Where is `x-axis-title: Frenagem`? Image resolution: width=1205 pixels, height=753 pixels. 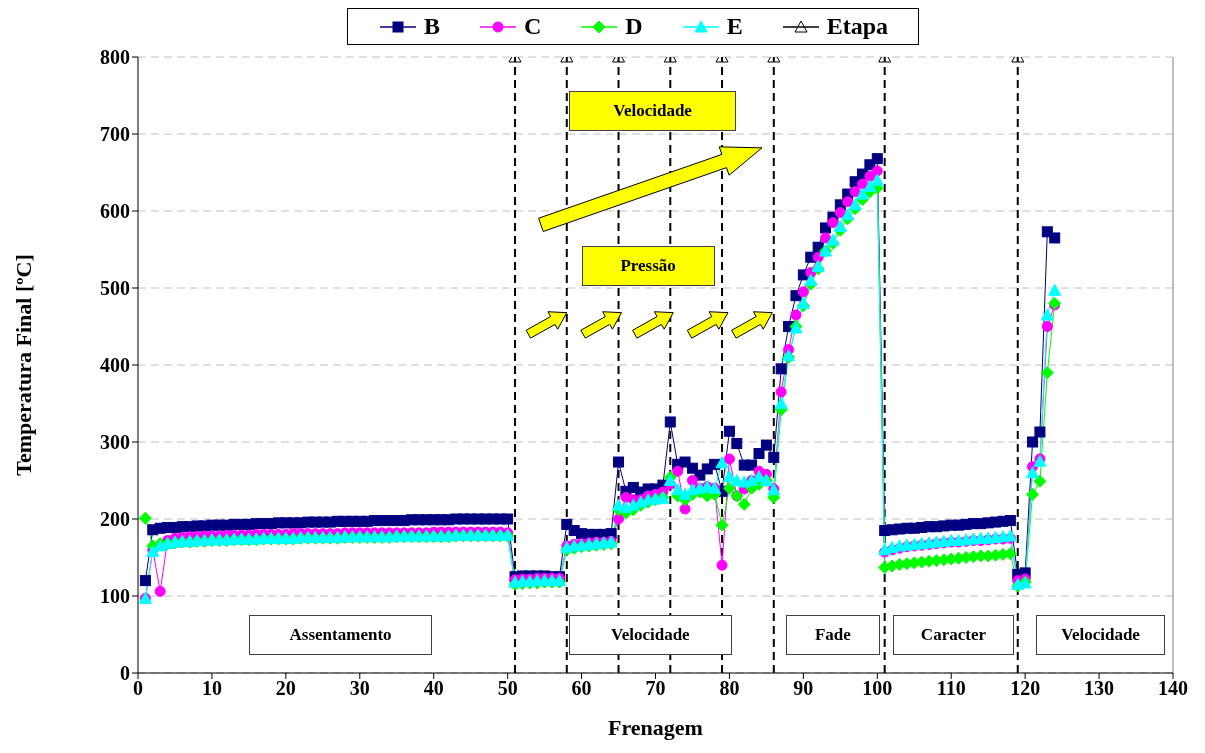
x-axis-title: Frenagem is located at coordinates (655, 727).